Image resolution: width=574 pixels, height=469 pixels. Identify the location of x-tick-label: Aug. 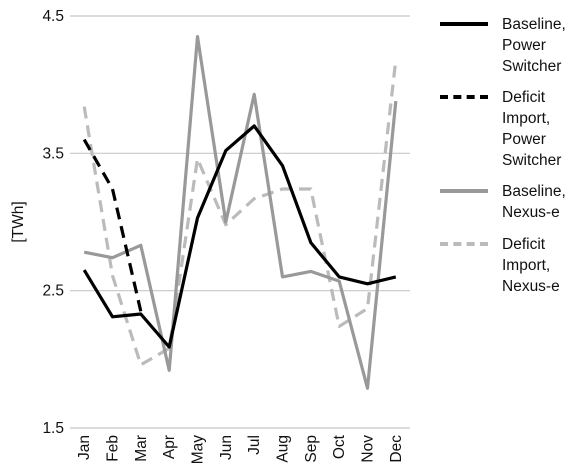
(283, 449).